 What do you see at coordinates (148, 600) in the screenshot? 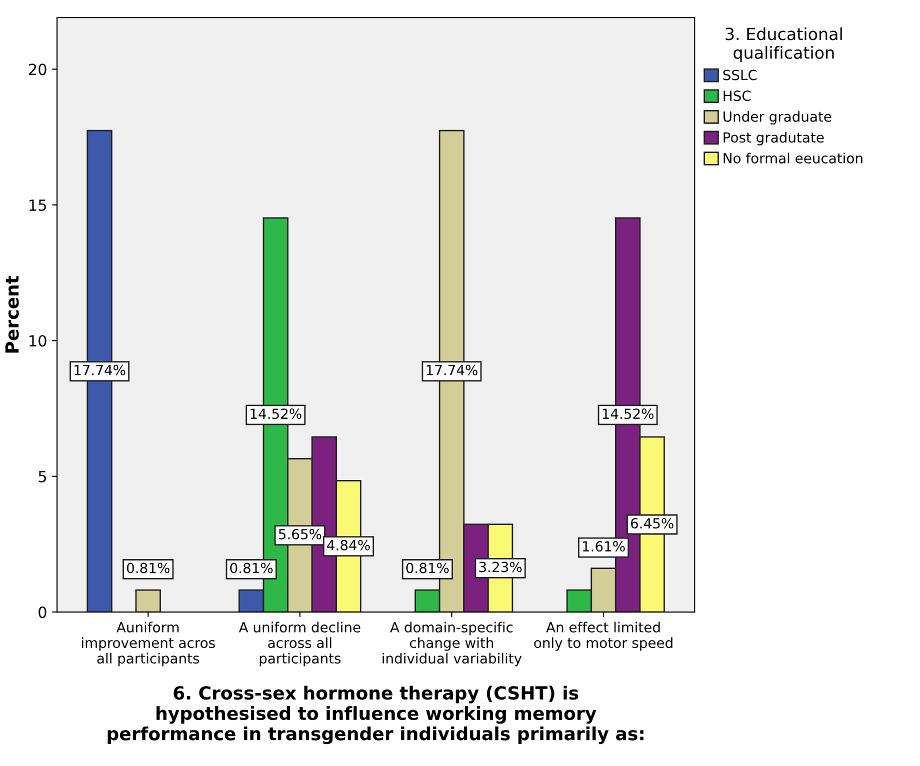
I see `bar` at bounding box center [148, 600].